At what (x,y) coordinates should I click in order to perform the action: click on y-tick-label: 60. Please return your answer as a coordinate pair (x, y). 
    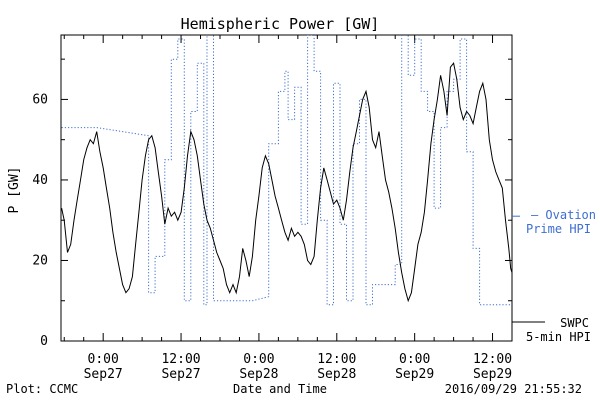
    Looking at the image, I should click on (40, 99).